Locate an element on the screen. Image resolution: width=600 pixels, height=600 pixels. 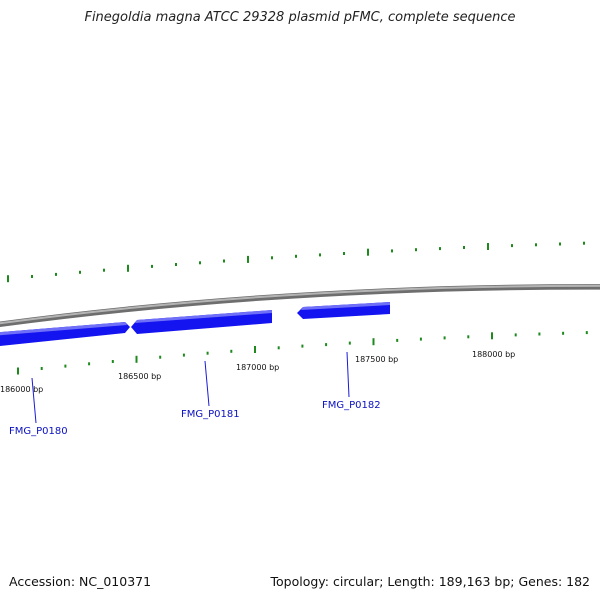
gene-label-line-fmg-p0181 is located at coordinates (207, 383).